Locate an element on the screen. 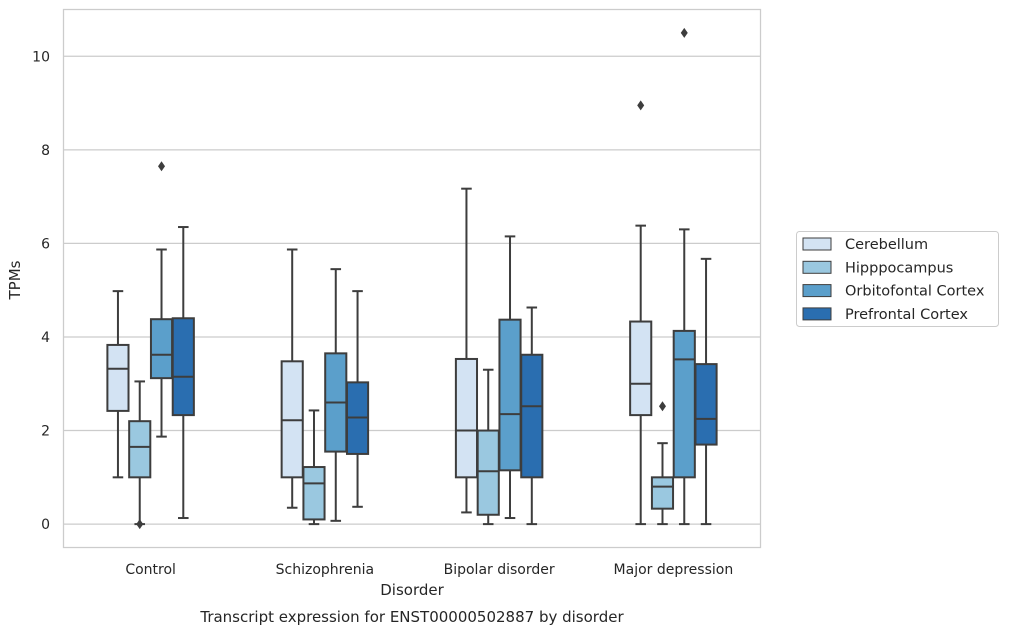  legend-label: Hipppocampus is located at coordinates (899, 268).